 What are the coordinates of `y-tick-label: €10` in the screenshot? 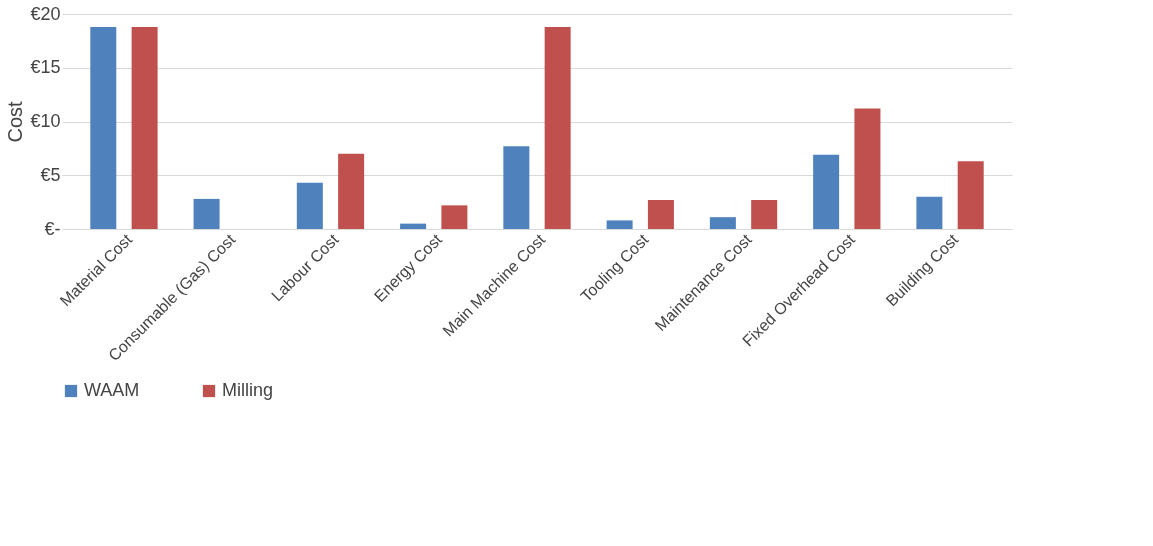 It's located at (45, 121).